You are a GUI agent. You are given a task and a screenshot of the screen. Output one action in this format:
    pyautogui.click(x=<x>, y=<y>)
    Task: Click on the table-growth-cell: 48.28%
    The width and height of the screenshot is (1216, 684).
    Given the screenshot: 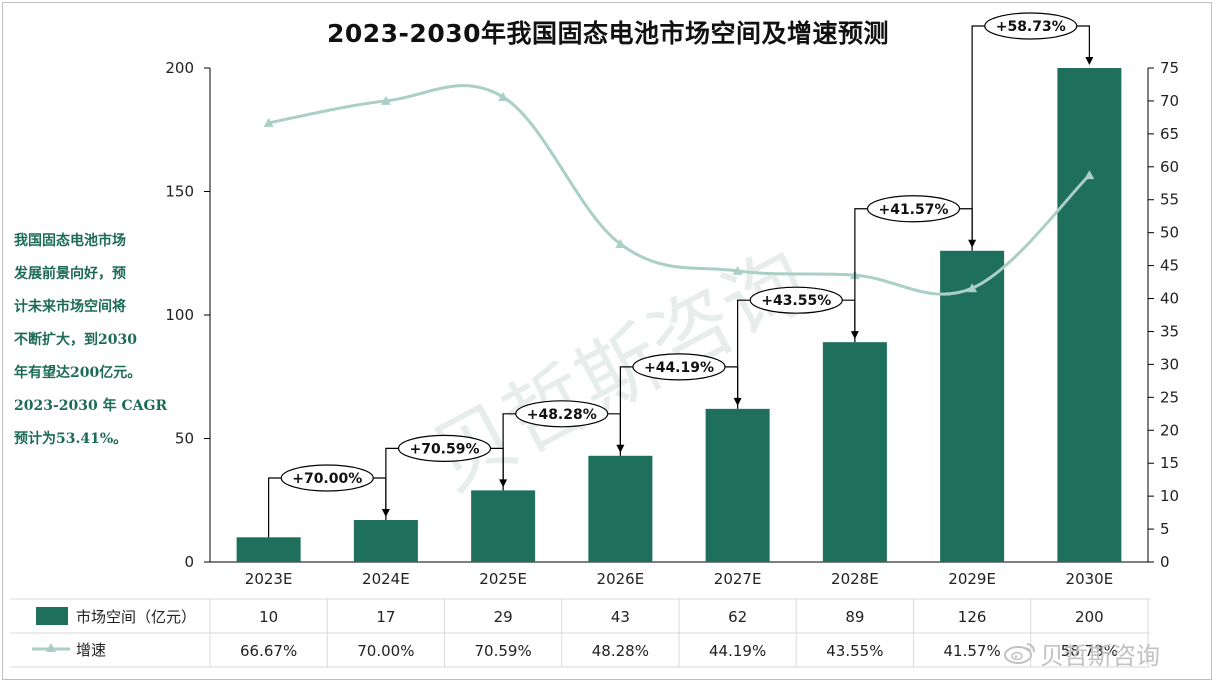 What is the action you would take?
    pyautogui.click(x=620, y=651)
    